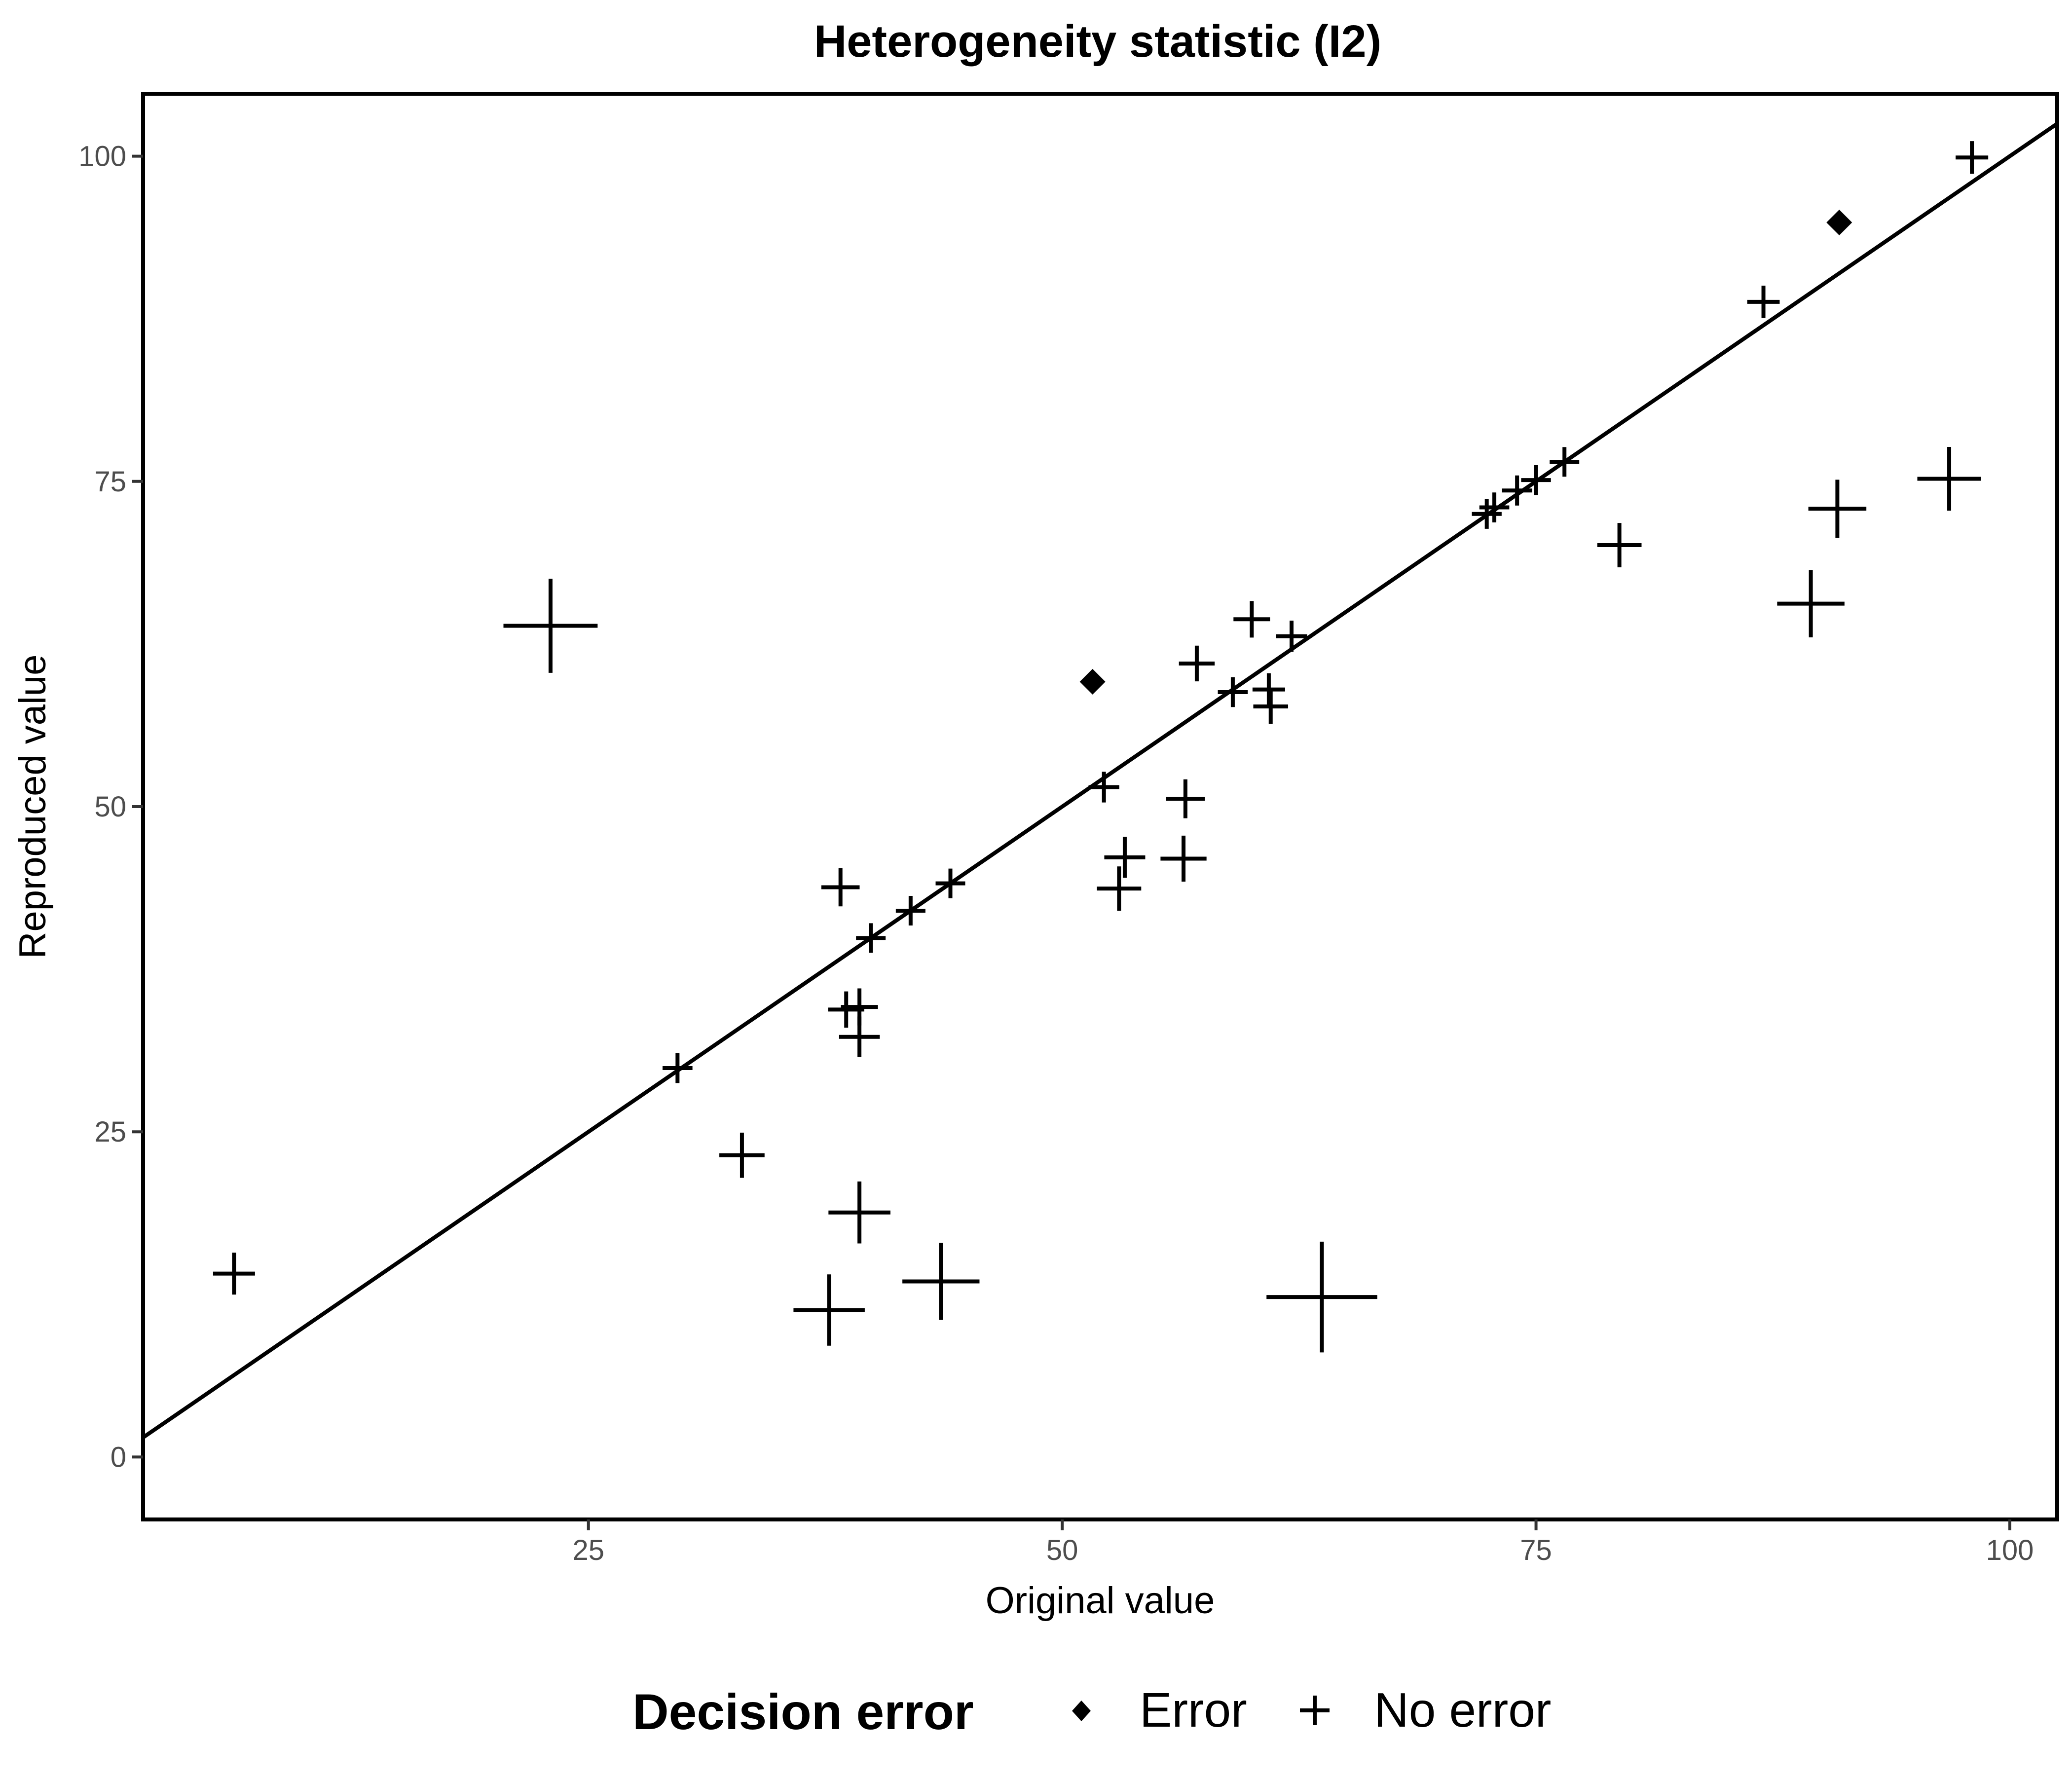 Image resolution: width=2072 pixels, height=1776 pixels. I want to click on y-tick-label: 0, so click(118, 1457).